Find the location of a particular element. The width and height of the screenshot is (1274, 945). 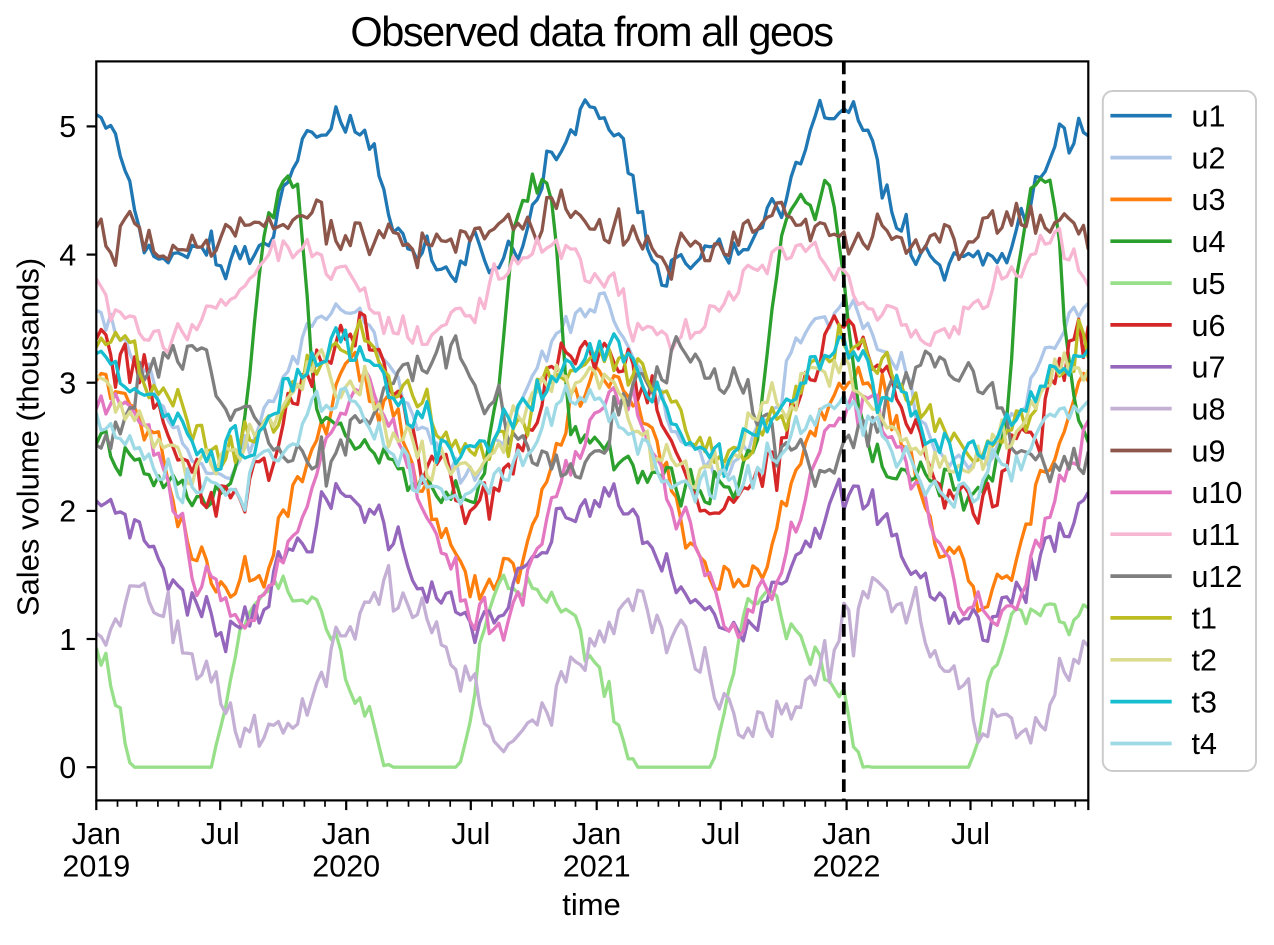

svg-text: u12 is located at coordinates (1217, 577).